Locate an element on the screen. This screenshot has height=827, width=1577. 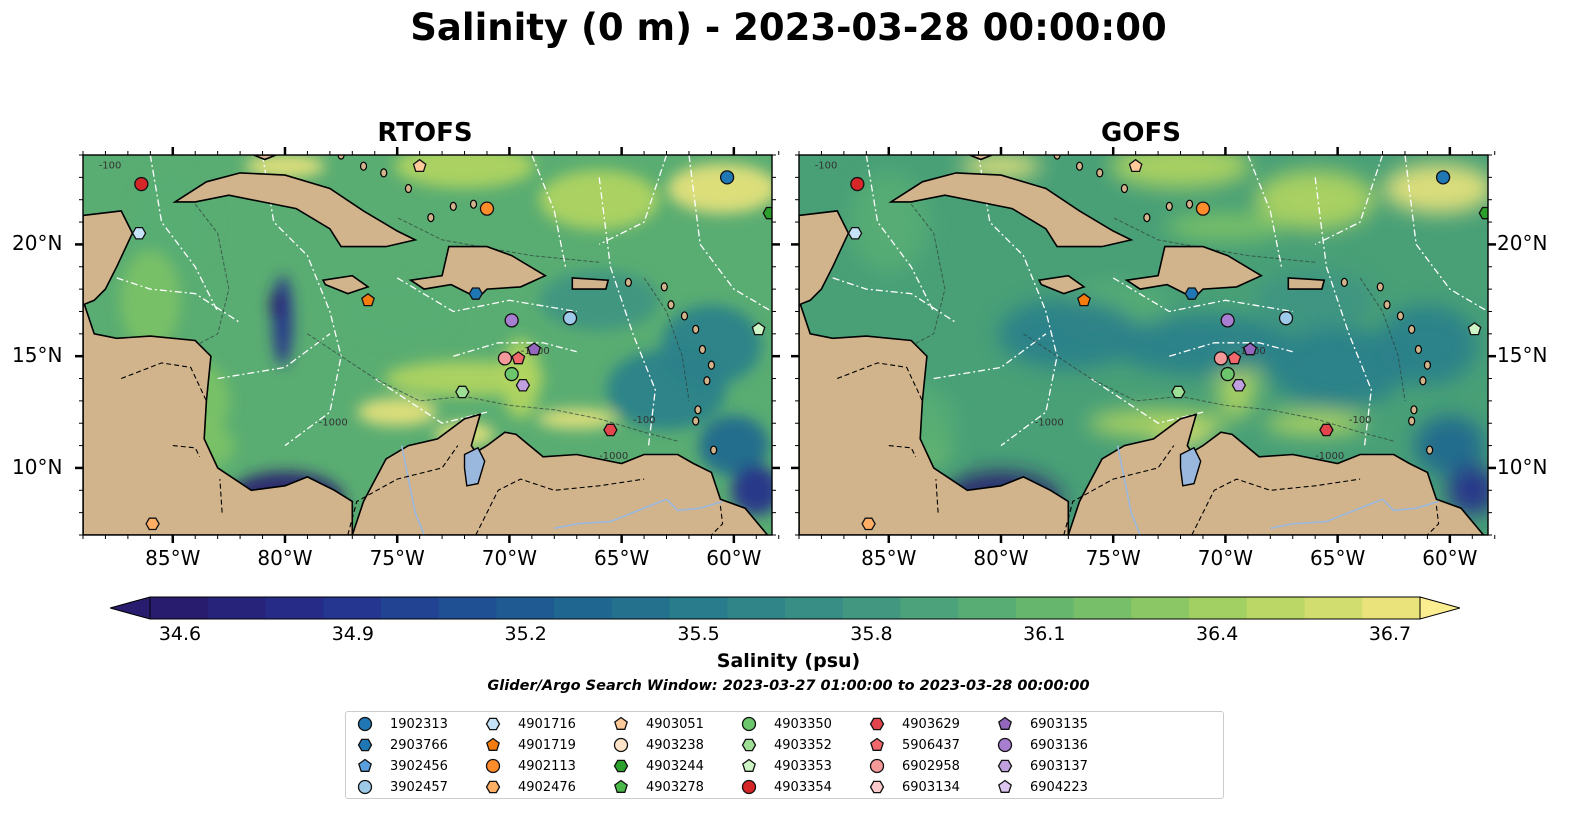
land-centralEast is located at coordinates (218, 417).